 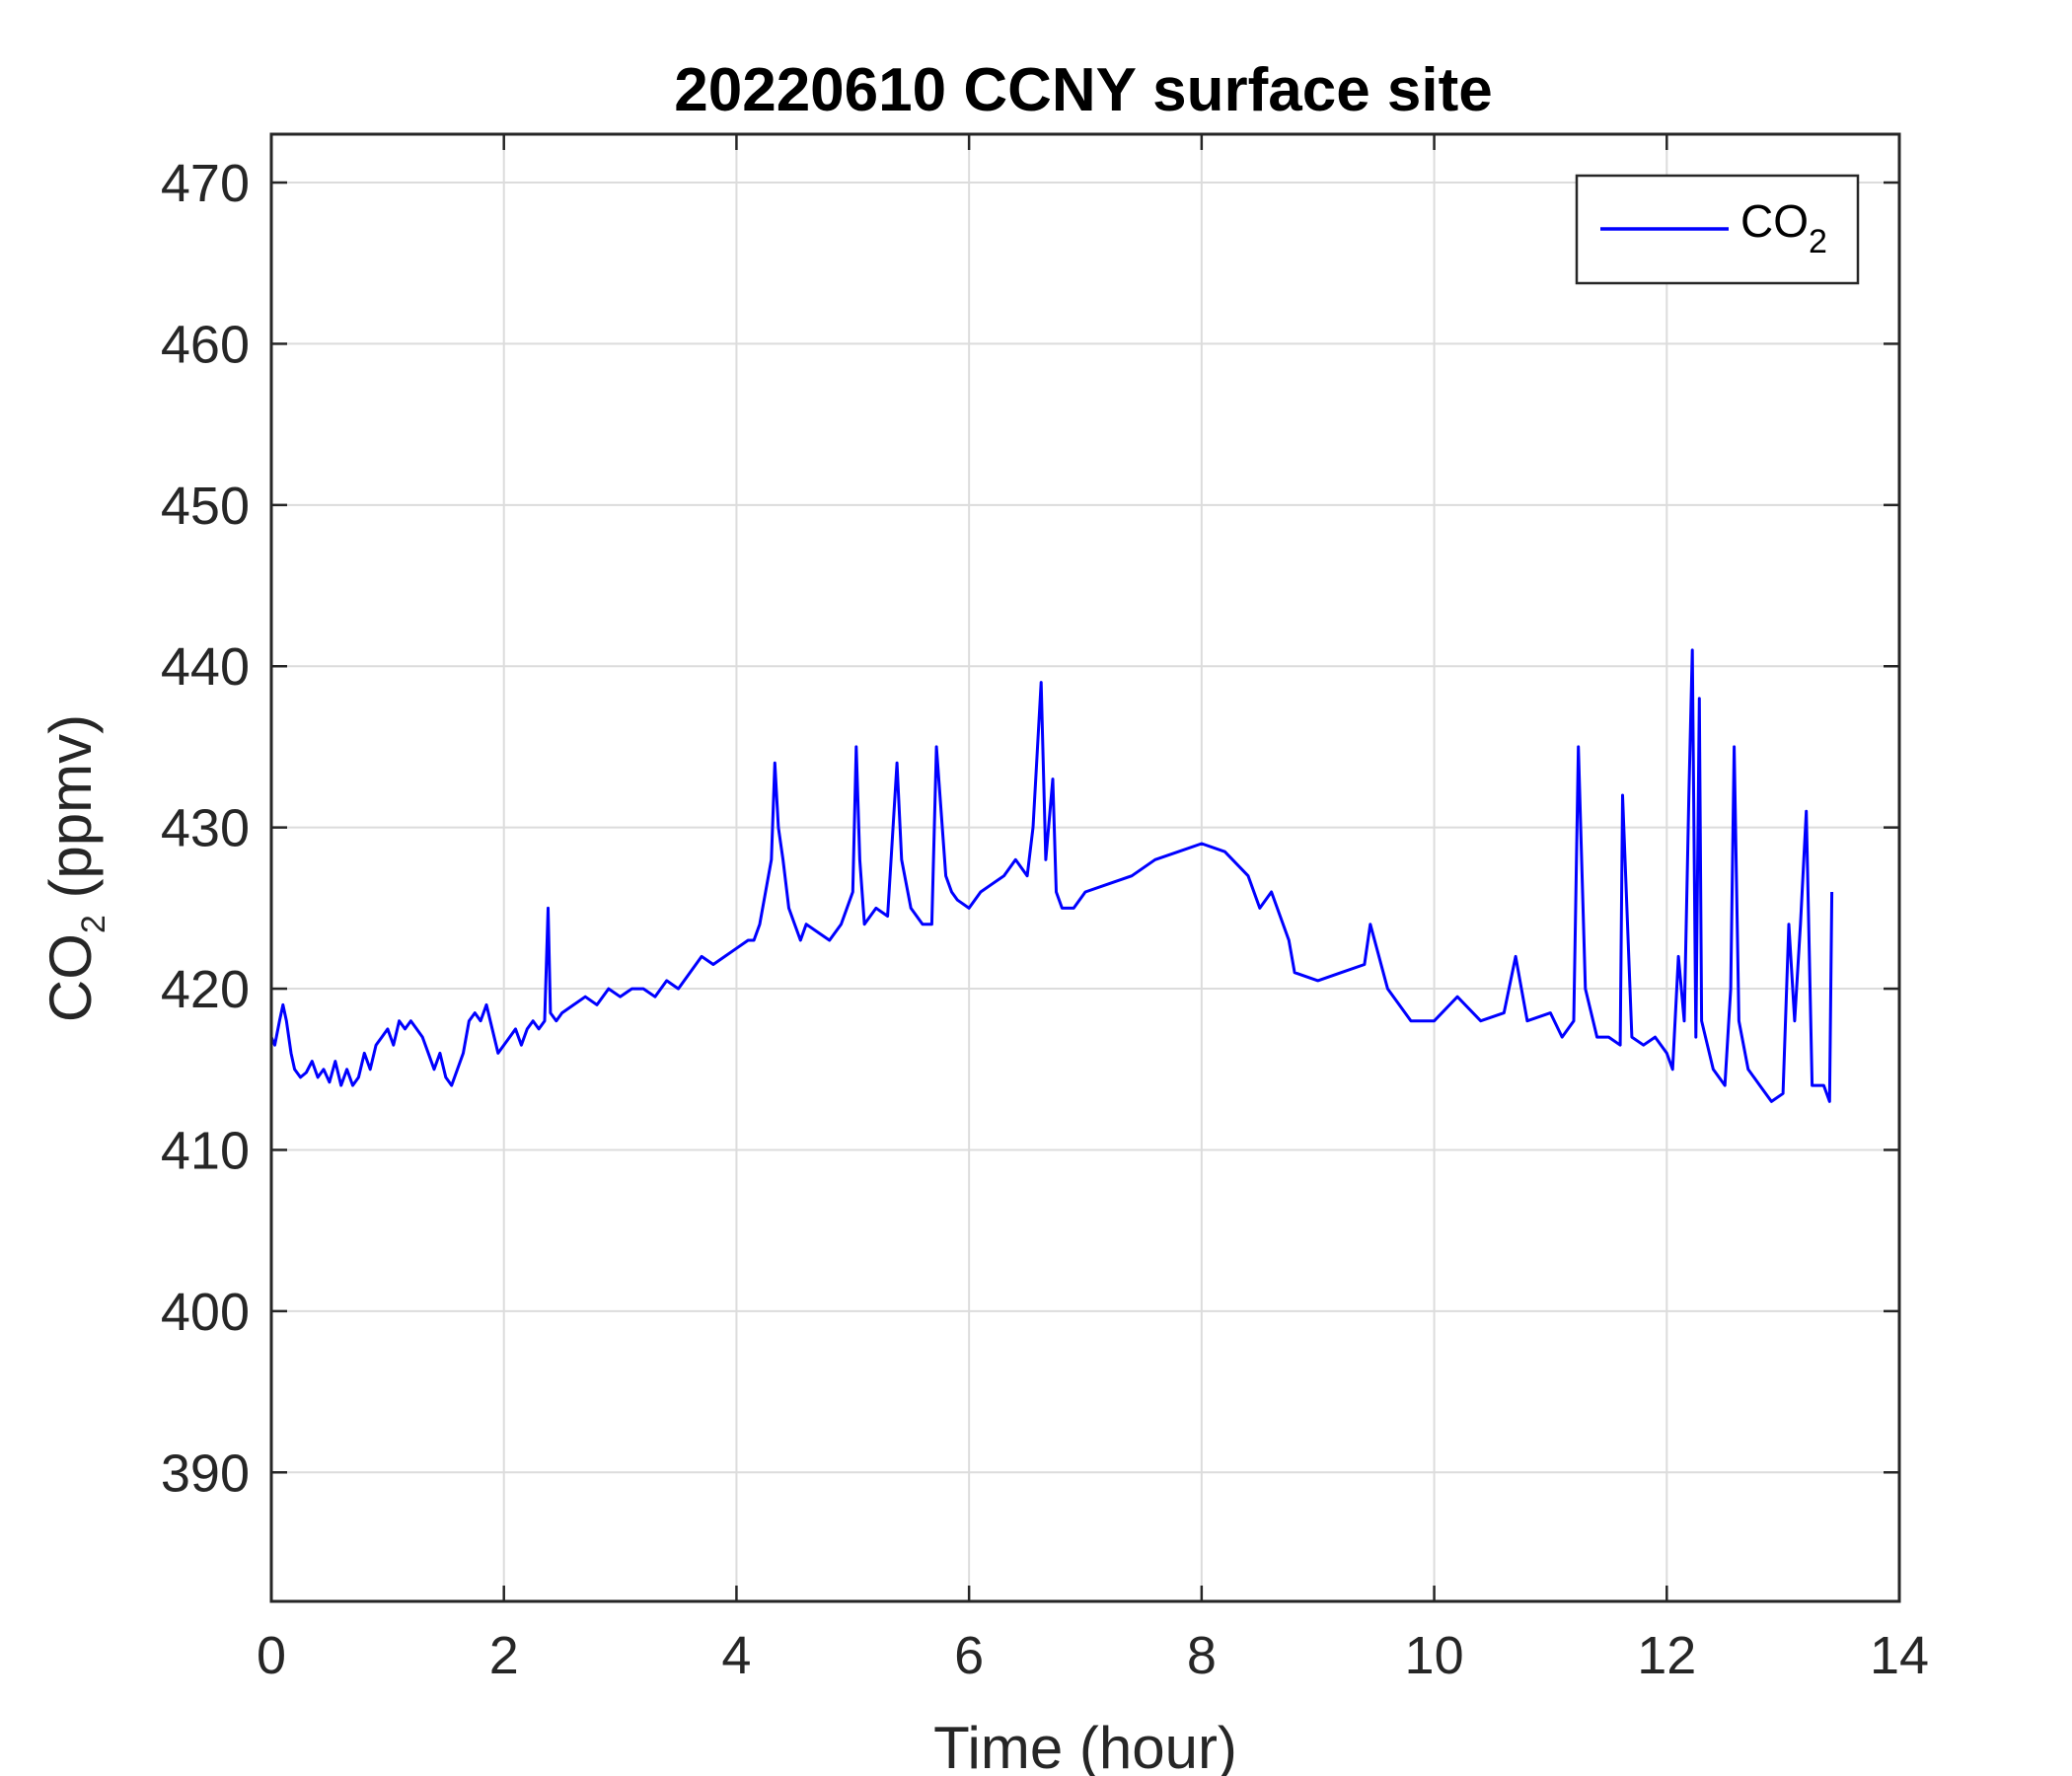 I want to click on y-tick-label: 470, so click(x=205, y=184).